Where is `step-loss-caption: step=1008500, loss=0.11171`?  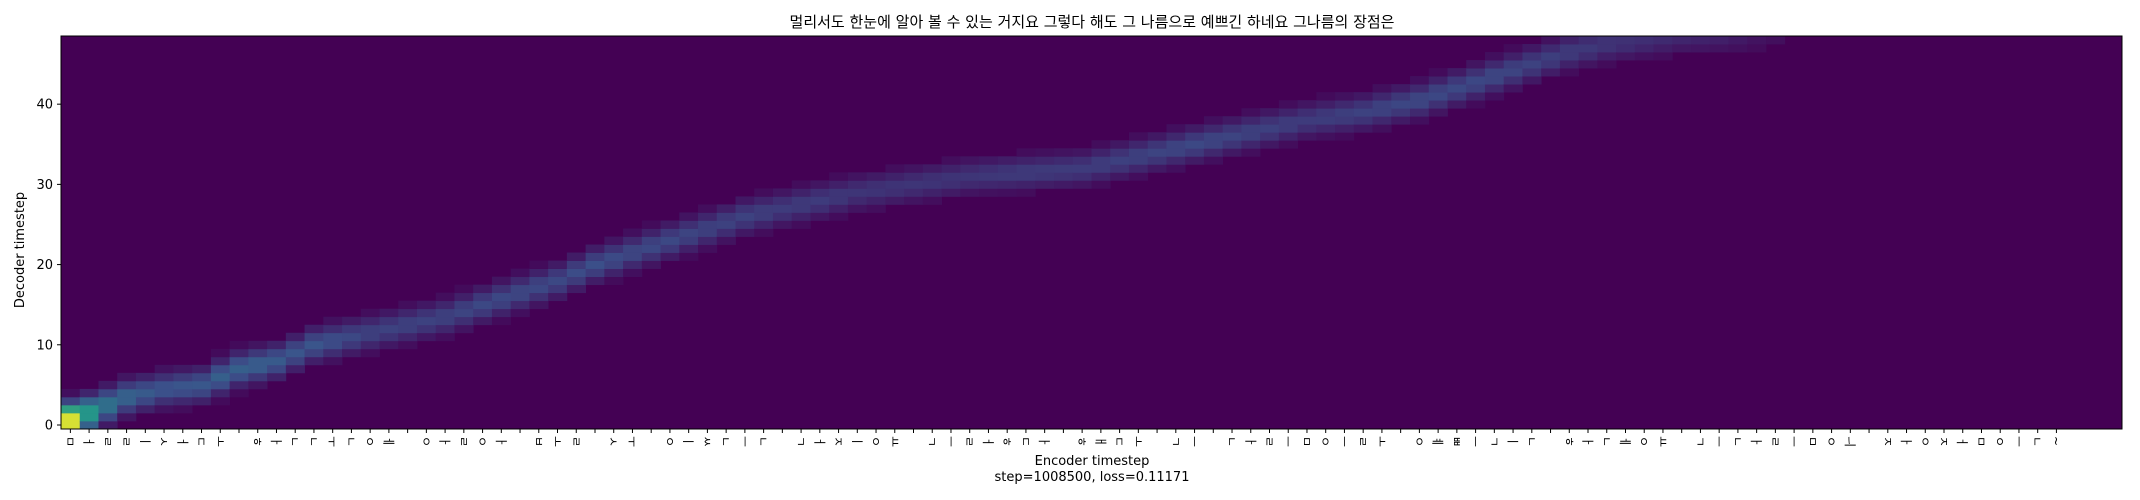 step-loss-caption: step=1008500, loss=0.11171 is located at coordinates (1092, 477).